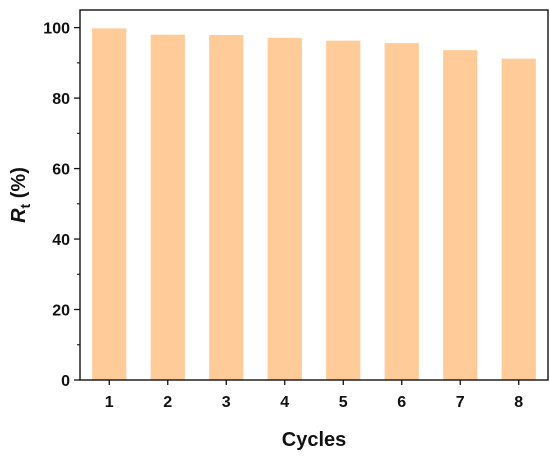 This screenshot has width=550, height=457. Describe the element at coordinates (167, 402) in the screenshot. I see `x-tick-label: 2` at that location.